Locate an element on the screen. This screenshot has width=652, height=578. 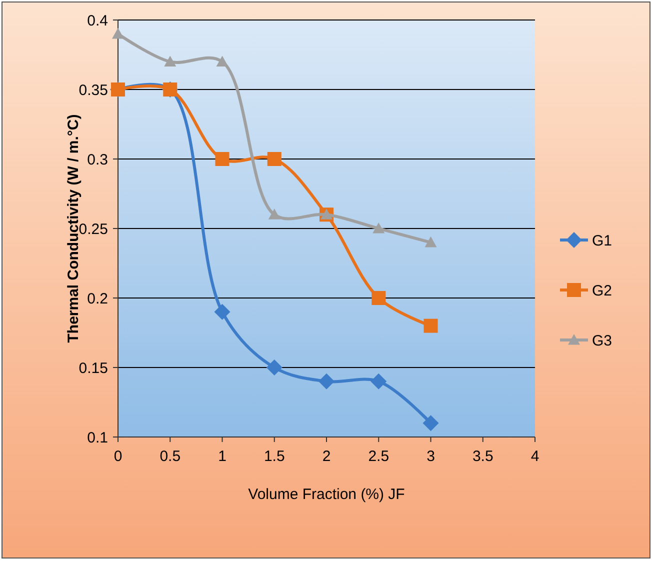
y-tick-label: 0.35 is located at coordinates (93, 90).